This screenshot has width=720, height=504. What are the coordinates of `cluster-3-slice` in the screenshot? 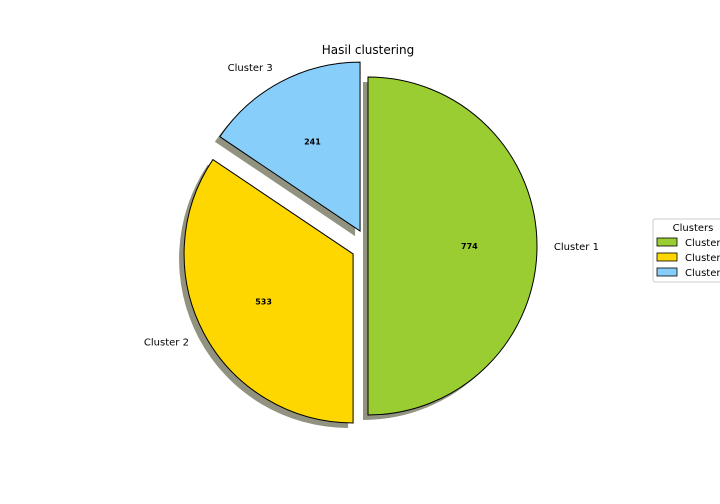 It's located at (290, 147).